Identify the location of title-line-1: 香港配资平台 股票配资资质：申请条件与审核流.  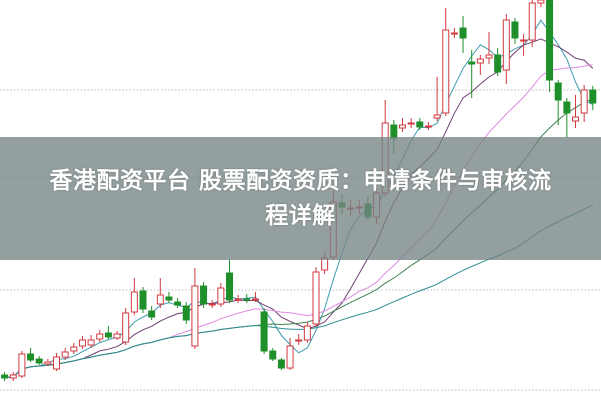
(300, 180).